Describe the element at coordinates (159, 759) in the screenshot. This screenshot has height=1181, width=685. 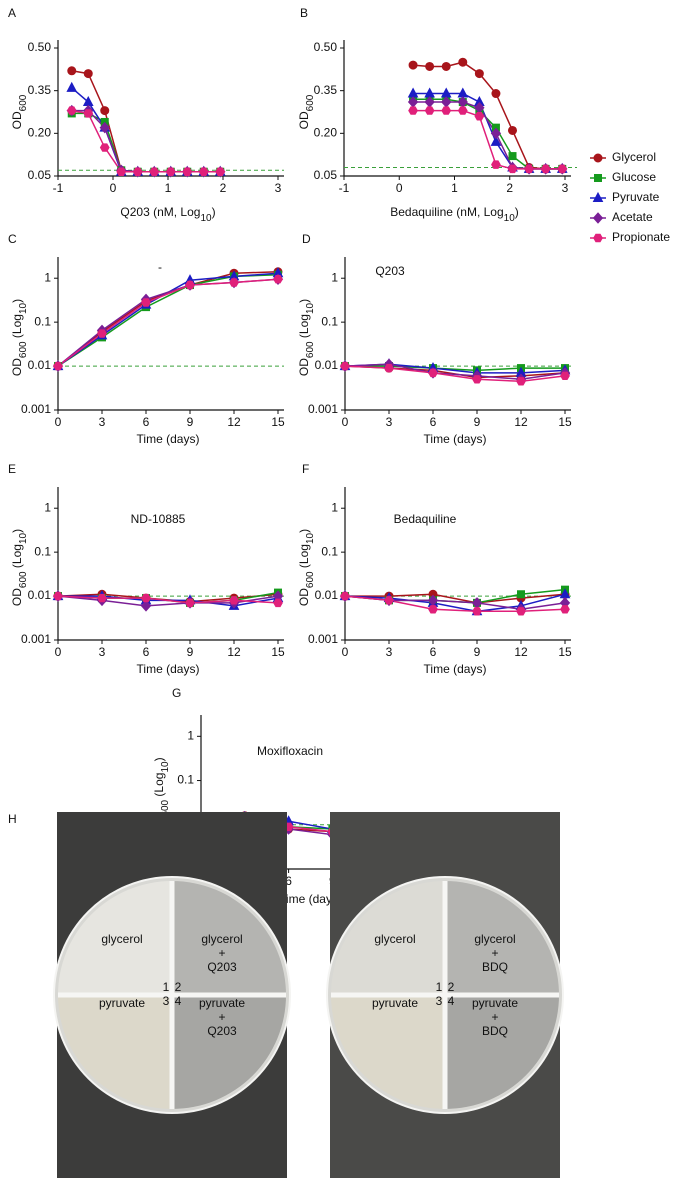
I see `y-axis-label-part: )` at that location.